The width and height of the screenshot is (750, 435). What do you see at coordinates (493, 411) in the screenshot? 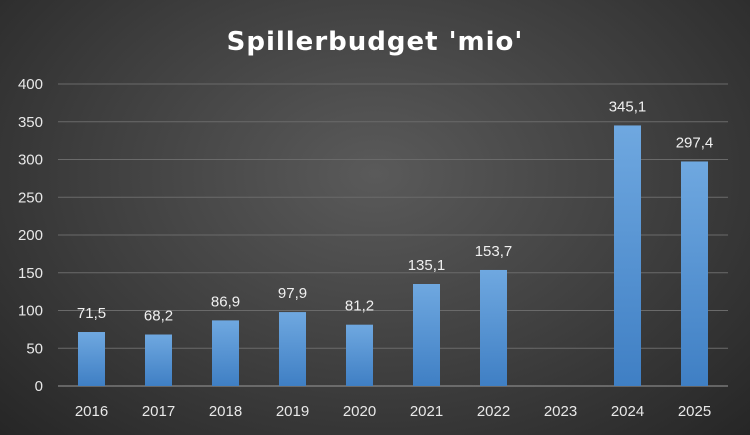
I see `x-tick-label: 2022` at bounding box center [493, 411].